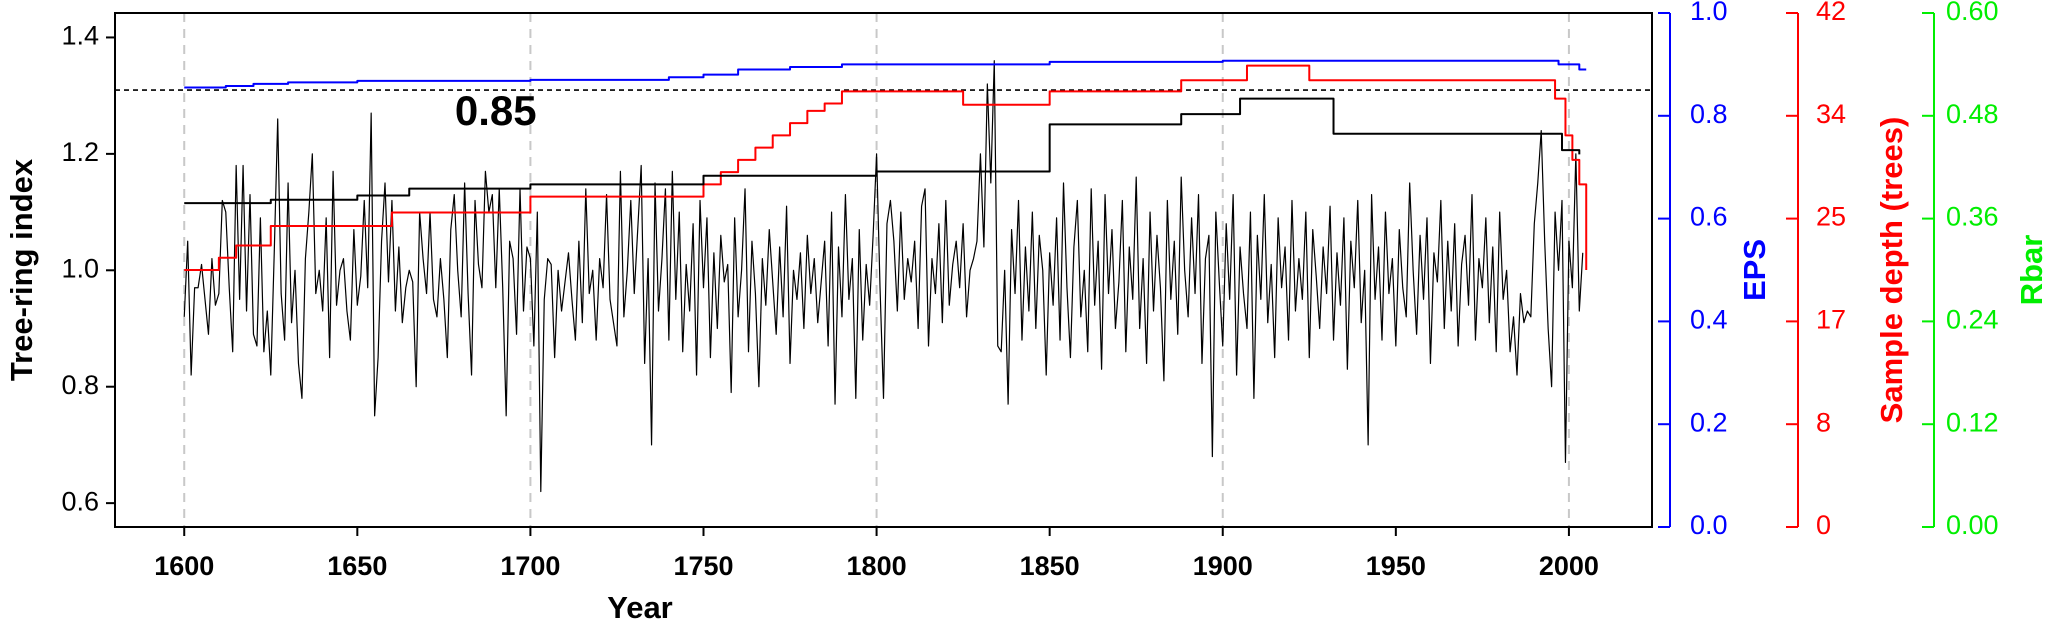  I want to click on y2-tick-label: 1.0, so click(1709, 13).